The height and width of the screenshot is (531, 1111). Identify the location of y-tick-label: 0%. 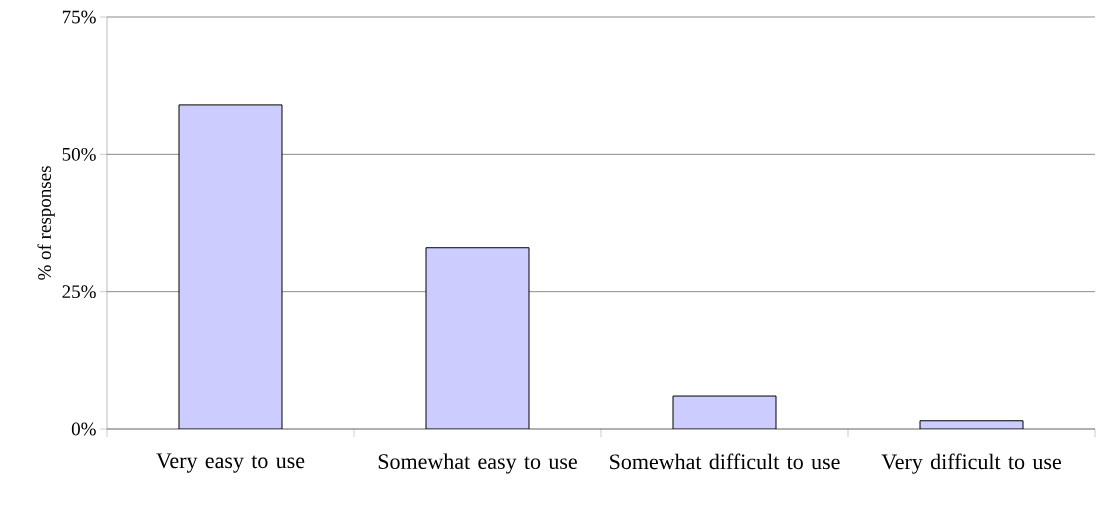
(83, 429).